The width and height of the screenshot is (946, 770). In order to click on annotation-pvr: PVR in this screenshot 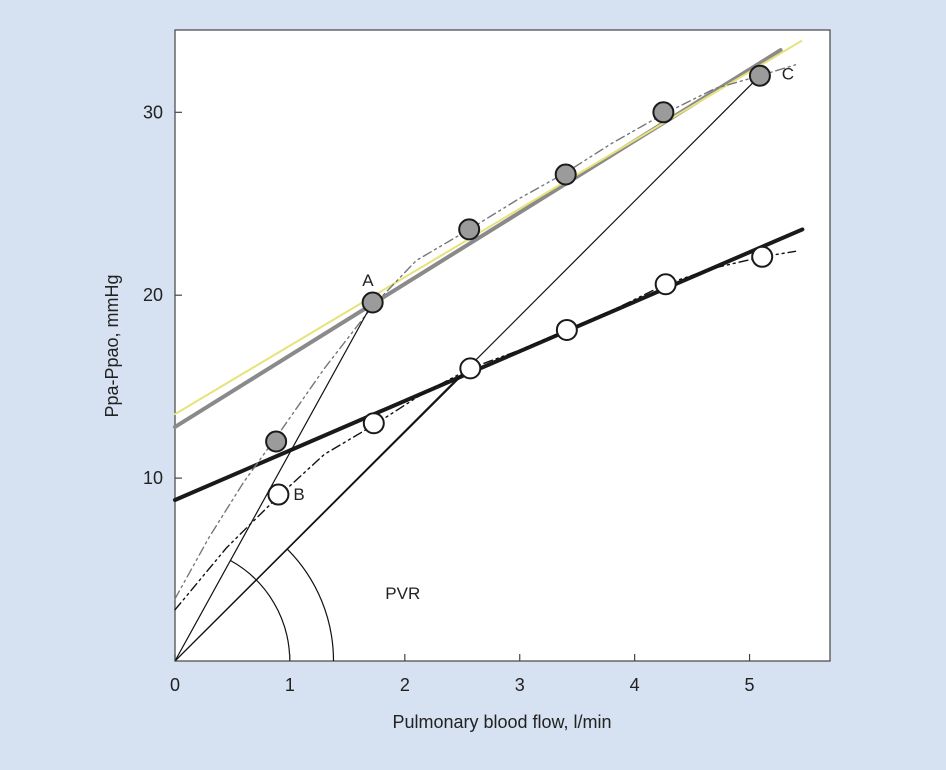, I will do `click(402, 593)`.